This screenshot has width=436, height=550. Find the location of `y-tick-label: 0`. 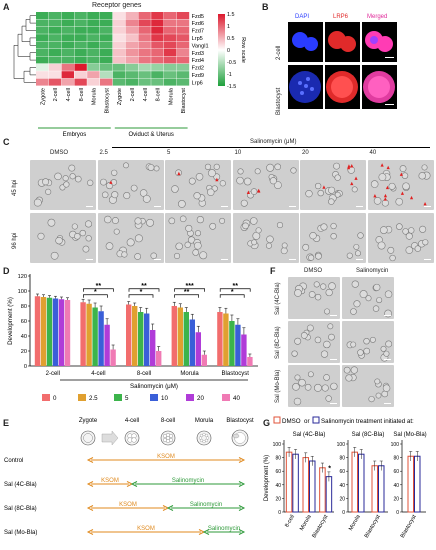

y-tick-label: 0 is located at coordinates (279, 513).